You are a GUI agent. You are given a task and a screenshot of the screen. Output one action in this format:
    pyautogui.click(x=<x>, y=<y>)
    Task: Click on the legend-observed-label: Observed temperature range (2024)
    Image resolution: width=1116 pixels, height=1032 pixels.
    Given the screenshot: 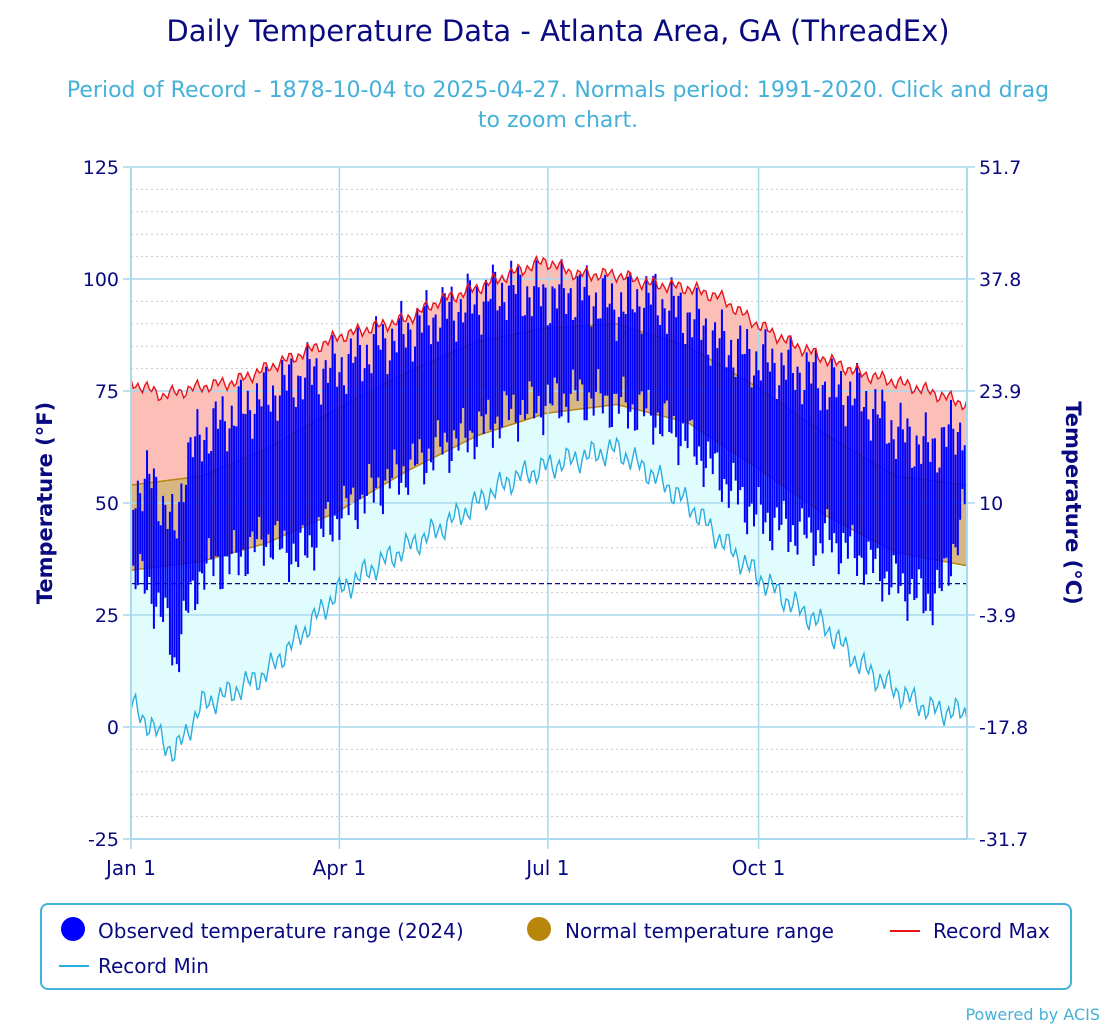 What is the action you would take?
    pyautogui.click(x=281, y=931)
    